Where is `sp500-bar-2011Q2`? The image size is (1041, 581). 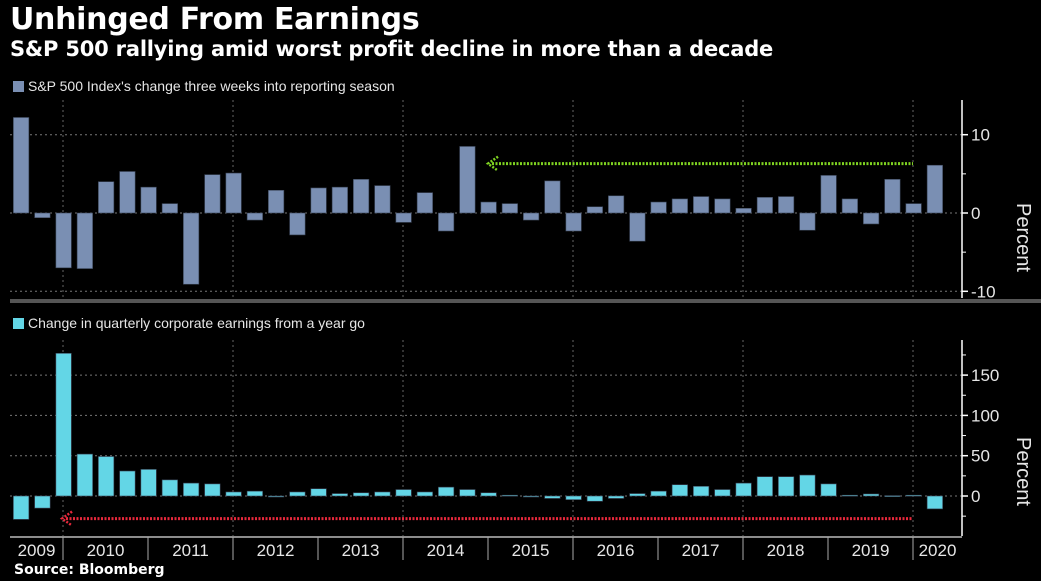 sp500-bar-2011Q2 is located at coordinates (212, 194).